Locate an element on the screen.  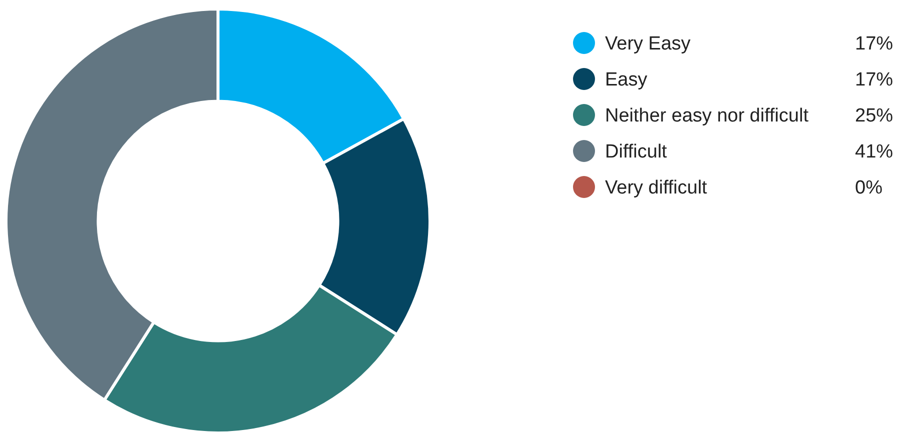
legend-label: Very Easy is located at coordinates (648, 44).